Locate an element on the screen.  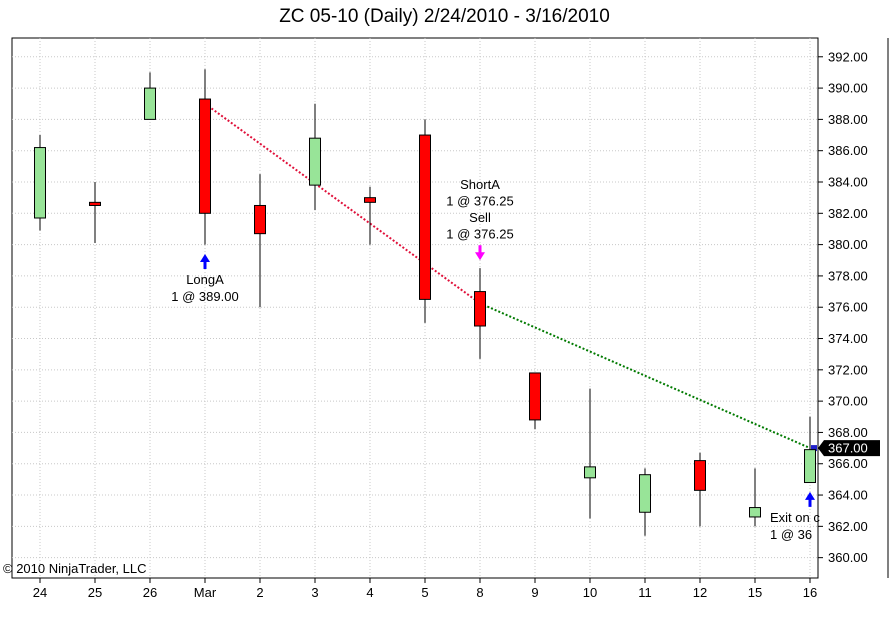
x-tick-label: Mar is located at coordinates (205, 592).